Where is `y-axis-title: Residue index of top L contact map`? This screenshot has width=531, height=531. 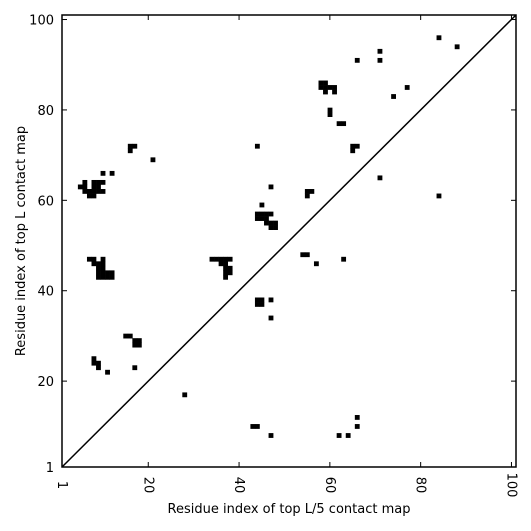
y-axis-title: Residue index of top L contact map is located at coordinates (21, 241).